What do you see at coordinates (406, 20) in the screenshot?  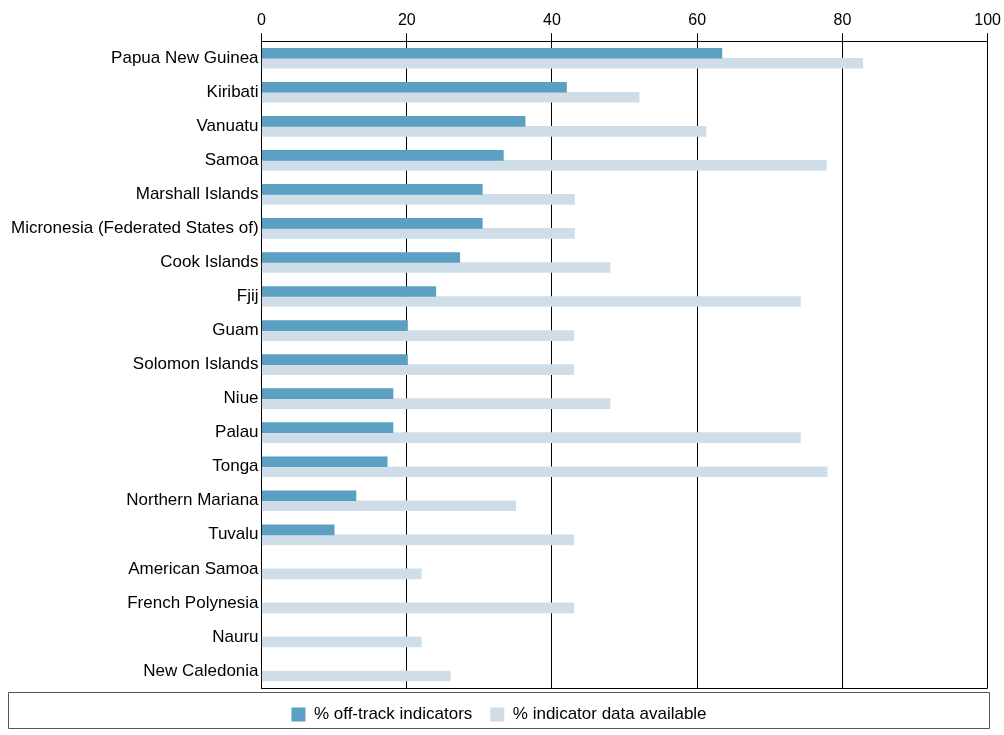 I see `x-tick-label: 20` at bounding box center [406, 20].